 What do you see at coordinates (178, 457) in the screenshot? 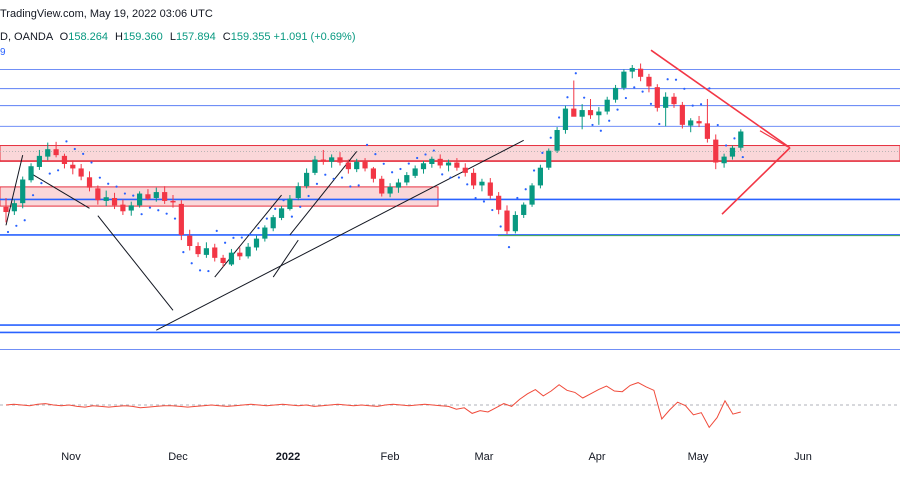
I see `x-axis-label: Dec` at bounding box center [178, 457].